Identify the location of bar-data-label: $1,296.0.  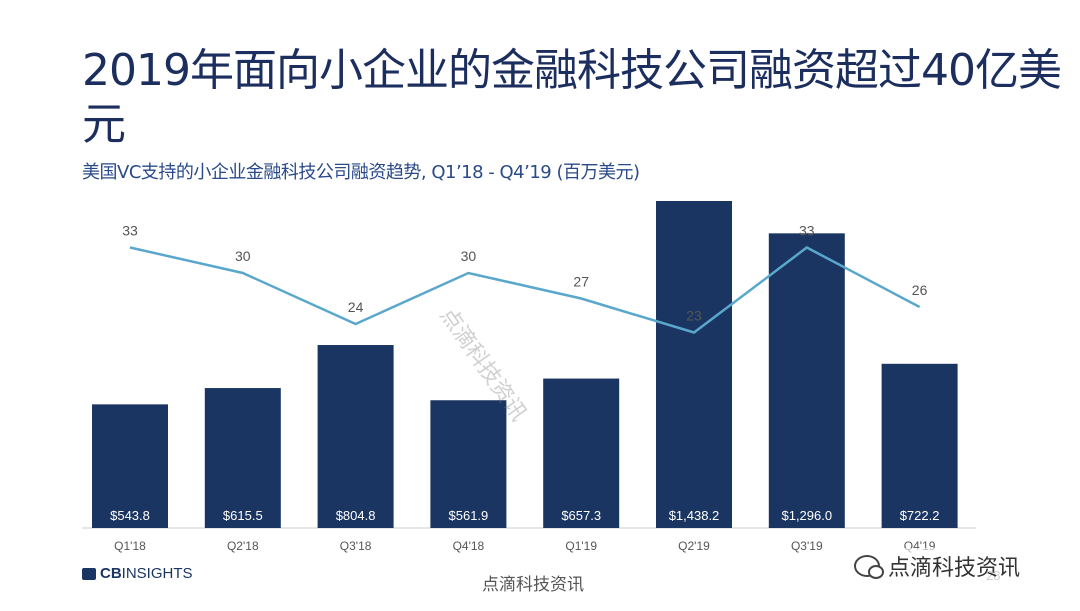
(806, 515).